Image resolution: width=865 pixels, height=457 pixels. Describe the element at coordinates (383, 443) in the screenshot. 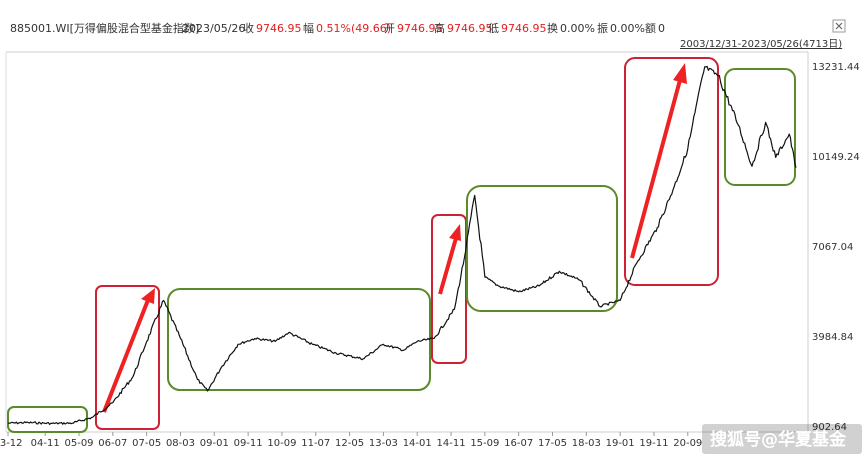

I see `x-tick-label: 13-03` at that location.